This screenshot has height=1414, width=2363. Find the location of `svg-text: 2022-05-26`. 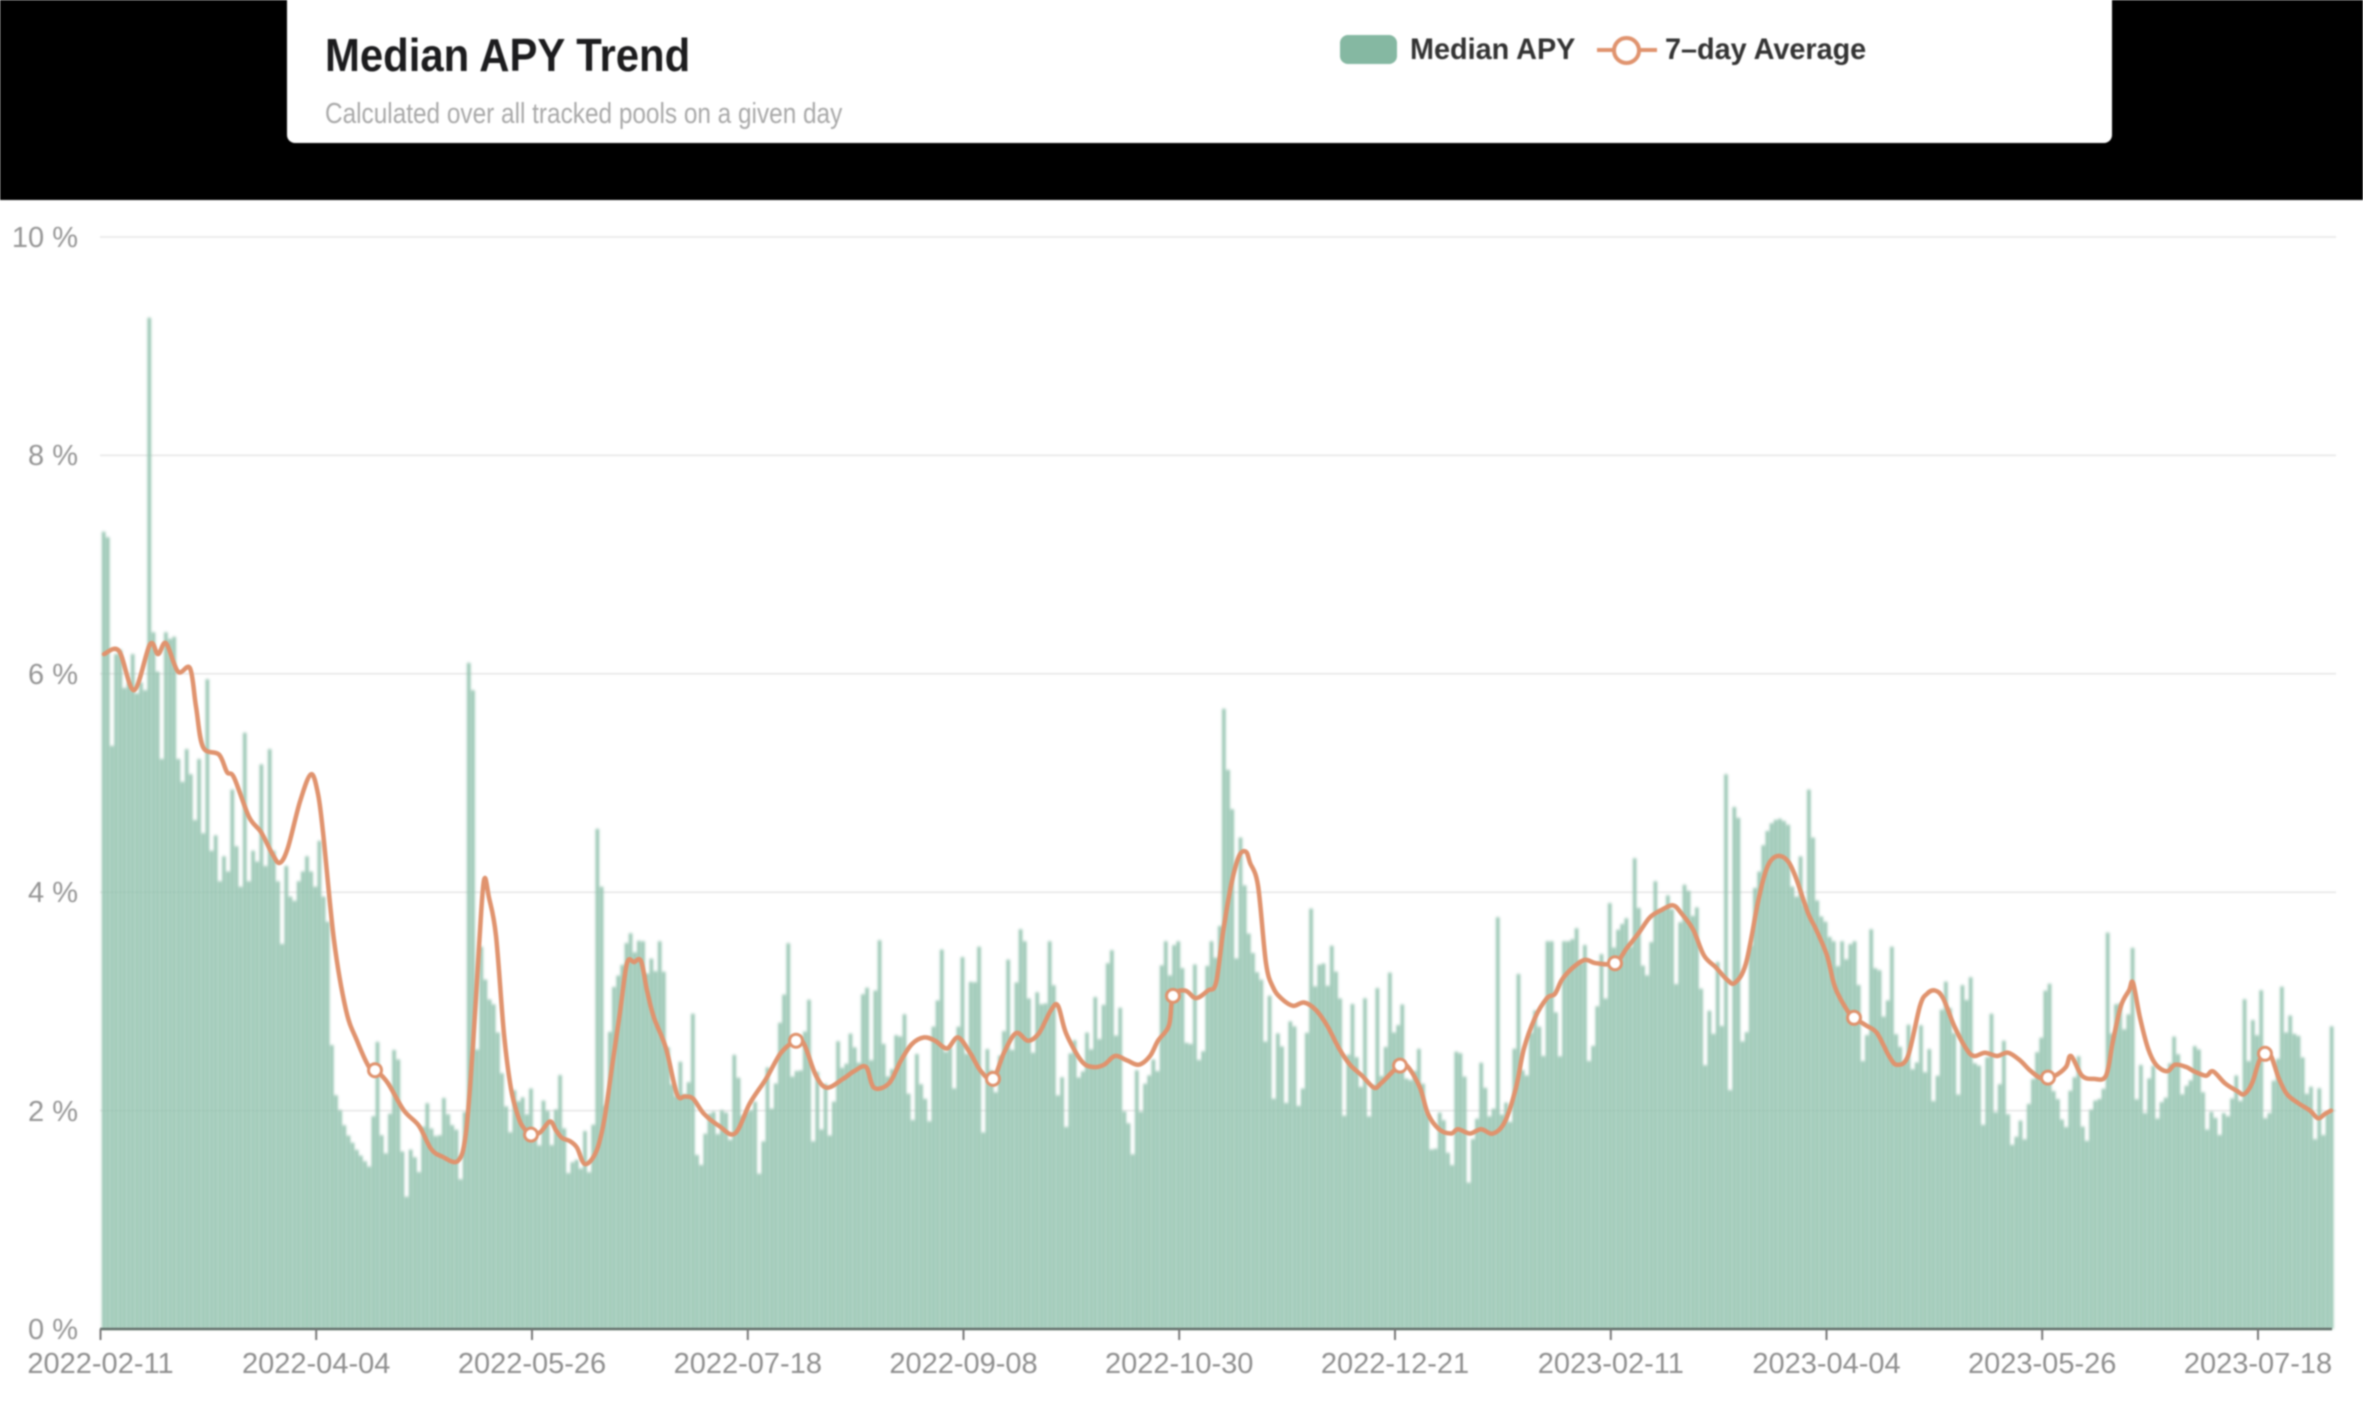

svg-text: 2022-05-26 is located at coordinates (532, 1364).